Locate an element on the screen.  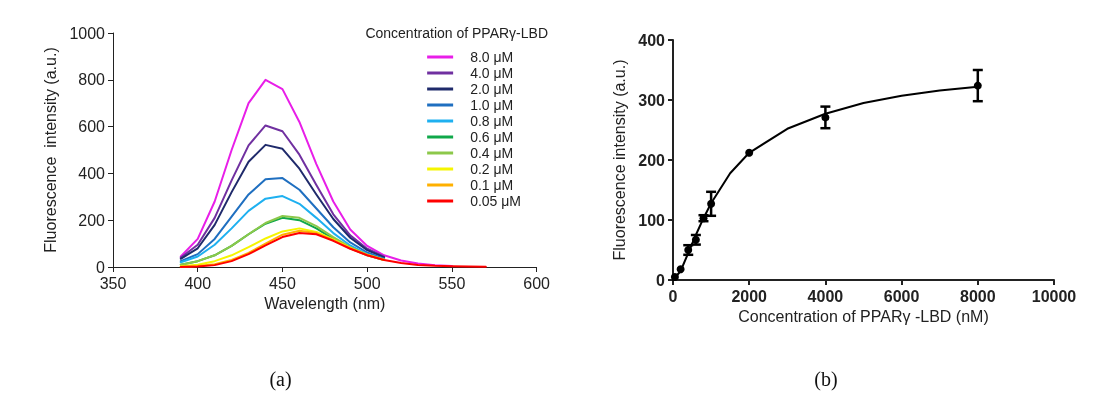
text: (b) is located at coordinates (826, 379).